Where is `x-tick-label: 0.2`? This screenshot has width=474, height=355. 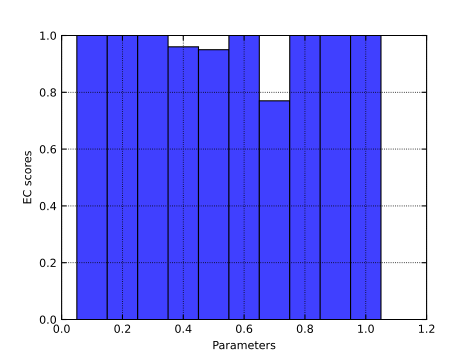 x-tick-label: 0.2 is located at coordinates (122, 328).